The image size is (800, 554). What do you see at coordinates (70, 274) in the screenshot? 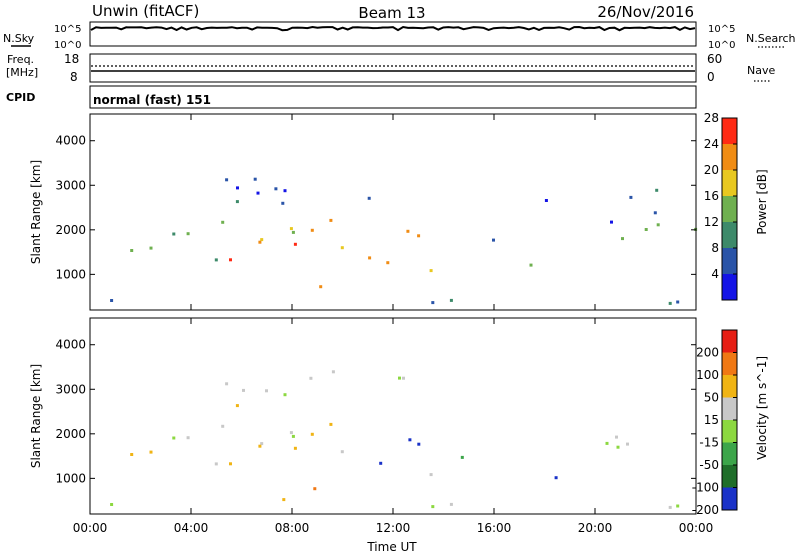
I see `pwr-ytick-label: 1000` at bounding box center [70, 274].